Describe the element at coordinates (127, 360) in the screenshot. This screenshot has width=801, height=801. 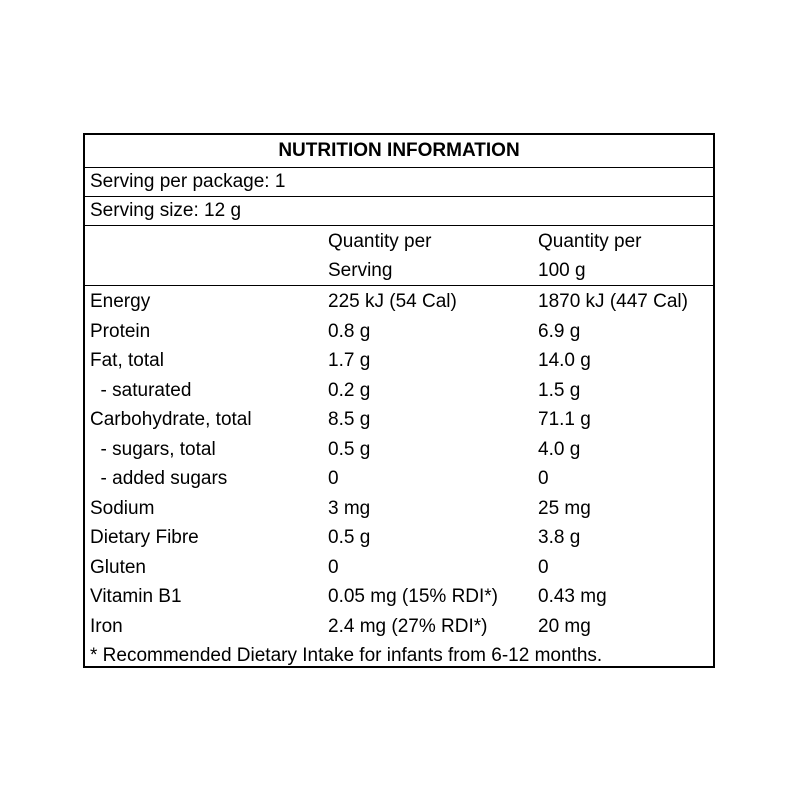
I see `nutrient-label: Fat, total` at that location.